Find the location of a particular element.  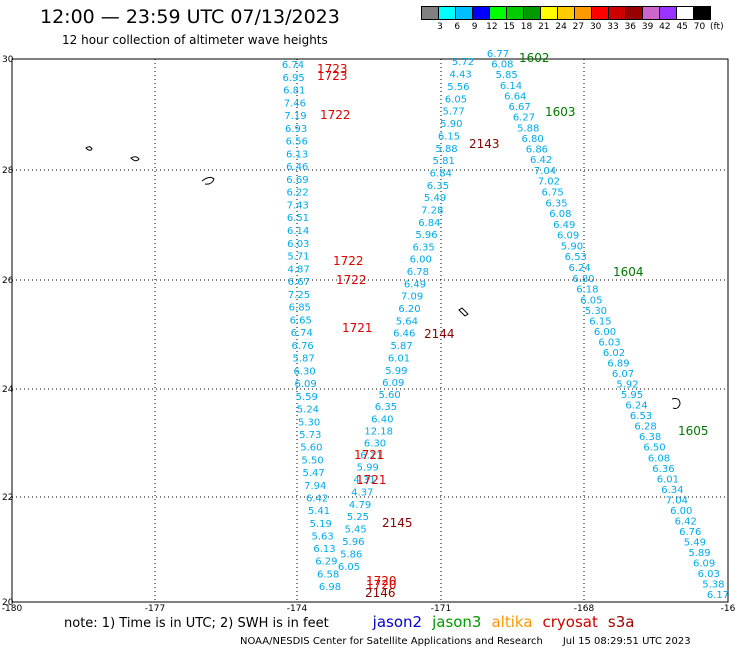

swh-value: 6.74 is located at coordinates (293, 65).